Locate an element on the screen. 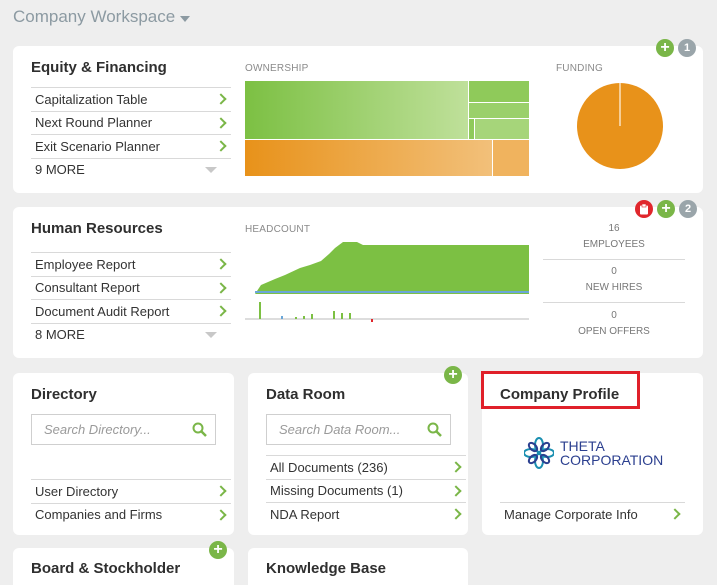  directory-links: User Directory Companies and Firms is located at coordinates (131, 502).